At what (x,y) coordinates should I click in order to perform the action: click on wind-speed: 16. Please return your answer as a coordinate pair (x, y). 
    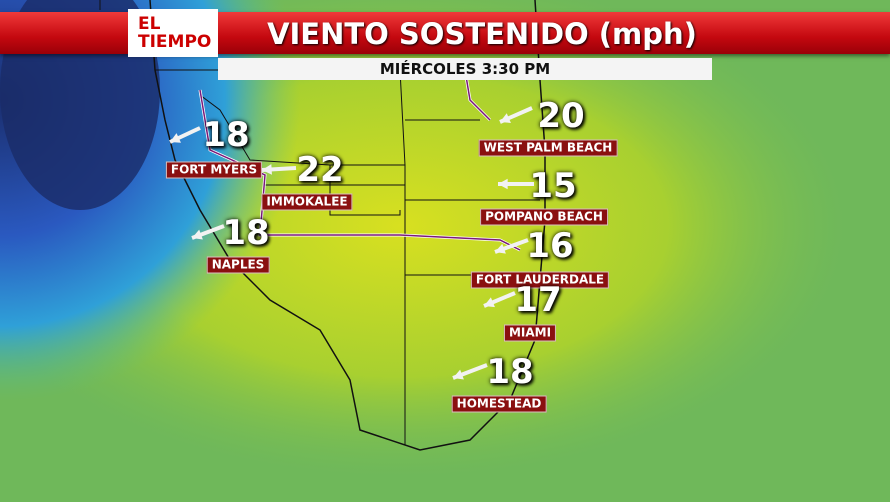
    Looking at the image, I should click on (550, 246).